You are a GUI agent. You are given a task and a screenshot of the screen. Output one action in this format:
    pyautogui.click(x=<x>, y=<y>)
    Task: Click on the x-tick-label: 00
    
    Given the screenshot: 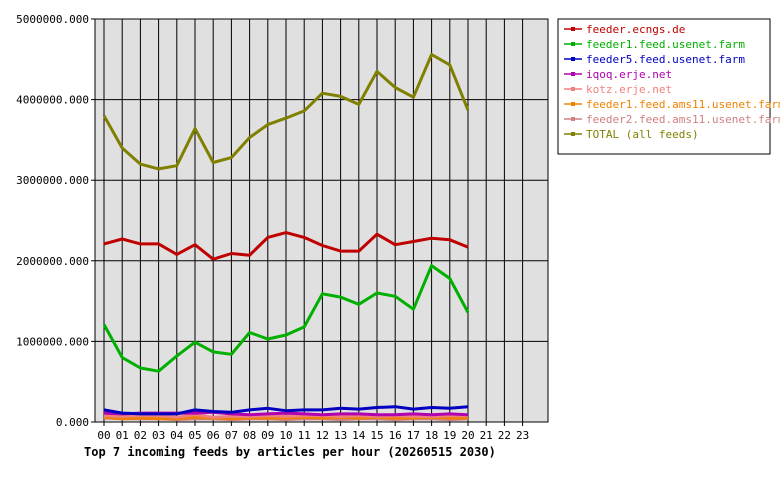 What is the action you would take?
    pyautogui.click(x=103, y=435)
    